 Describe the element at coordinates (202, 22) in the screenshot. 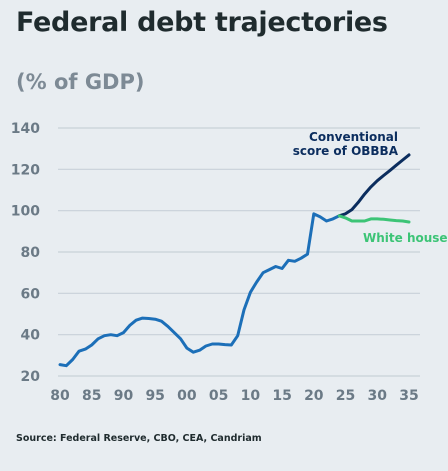

I see `chart-title: Federal debt trajectories` at that location.